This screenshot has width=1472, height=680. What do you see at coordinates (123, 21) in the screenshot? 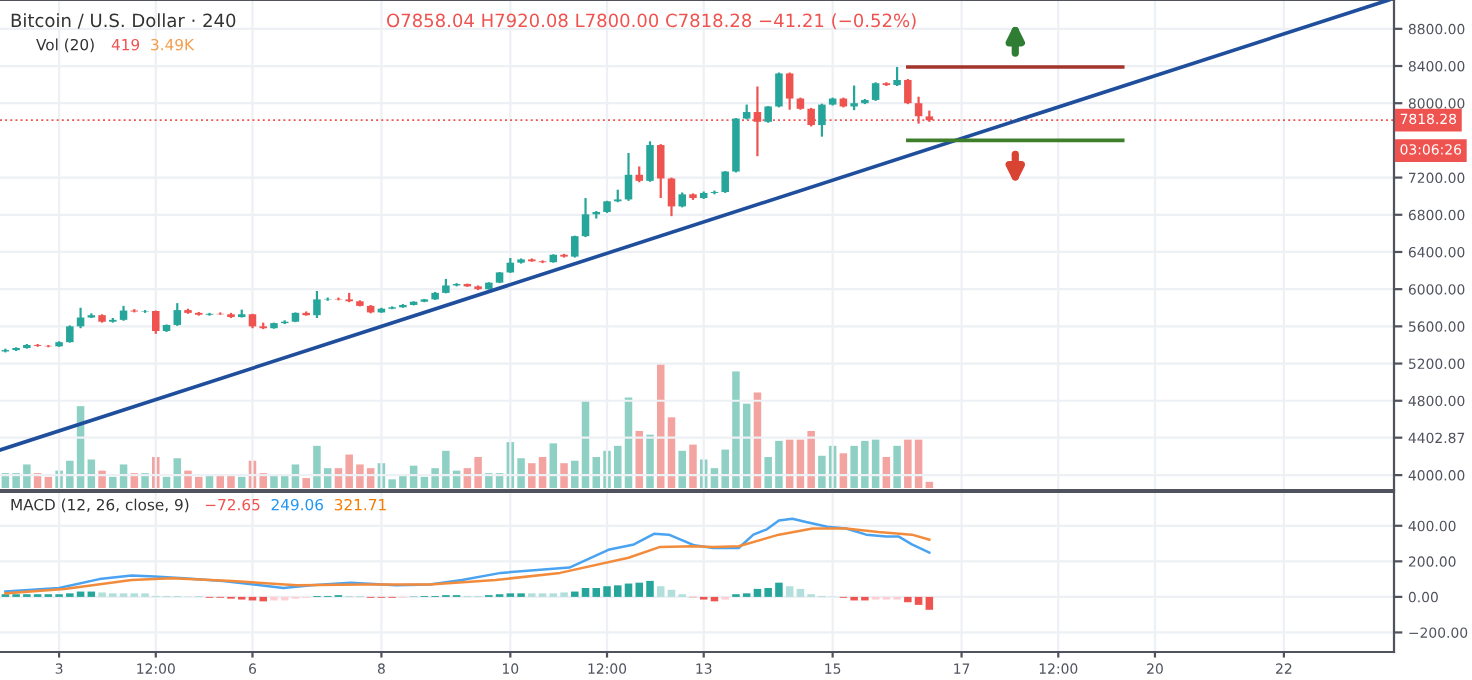
I see `text: Bitcoin / U.S. Dollar · 240` at bounding box center [123, 21].